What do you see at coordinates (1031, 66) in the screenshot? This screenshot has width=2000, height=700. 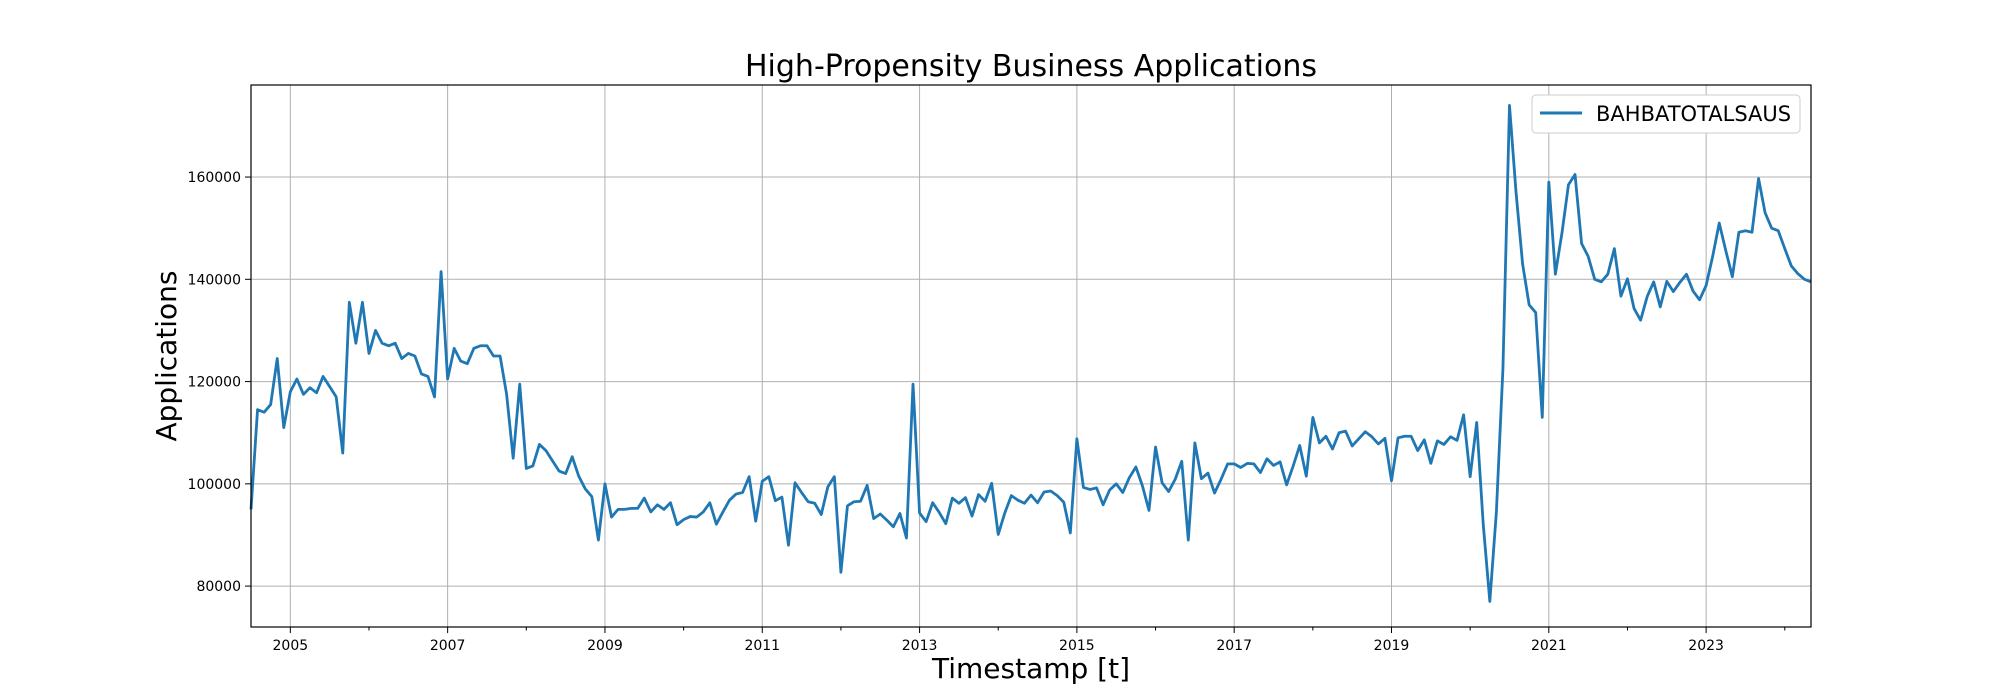 I see `chart-title: High-Propensity Business Applications` at bounding box center [1031, 66].